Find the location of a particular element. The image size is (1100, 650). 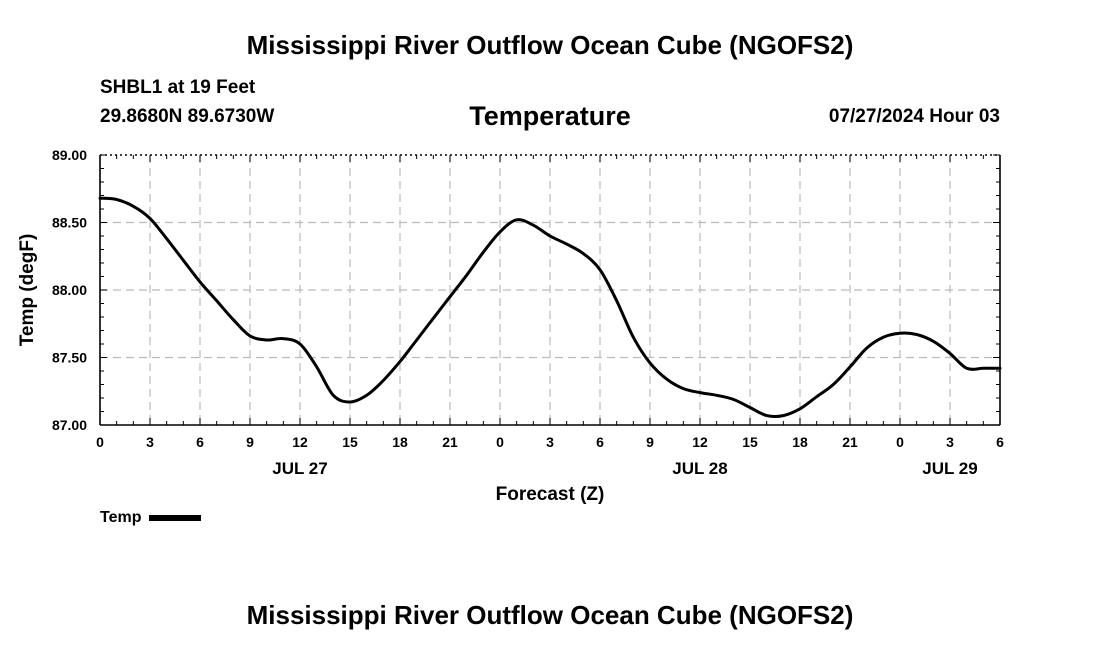

x-axis-label: Forecast (Z) is located at coordinates (550, 494).